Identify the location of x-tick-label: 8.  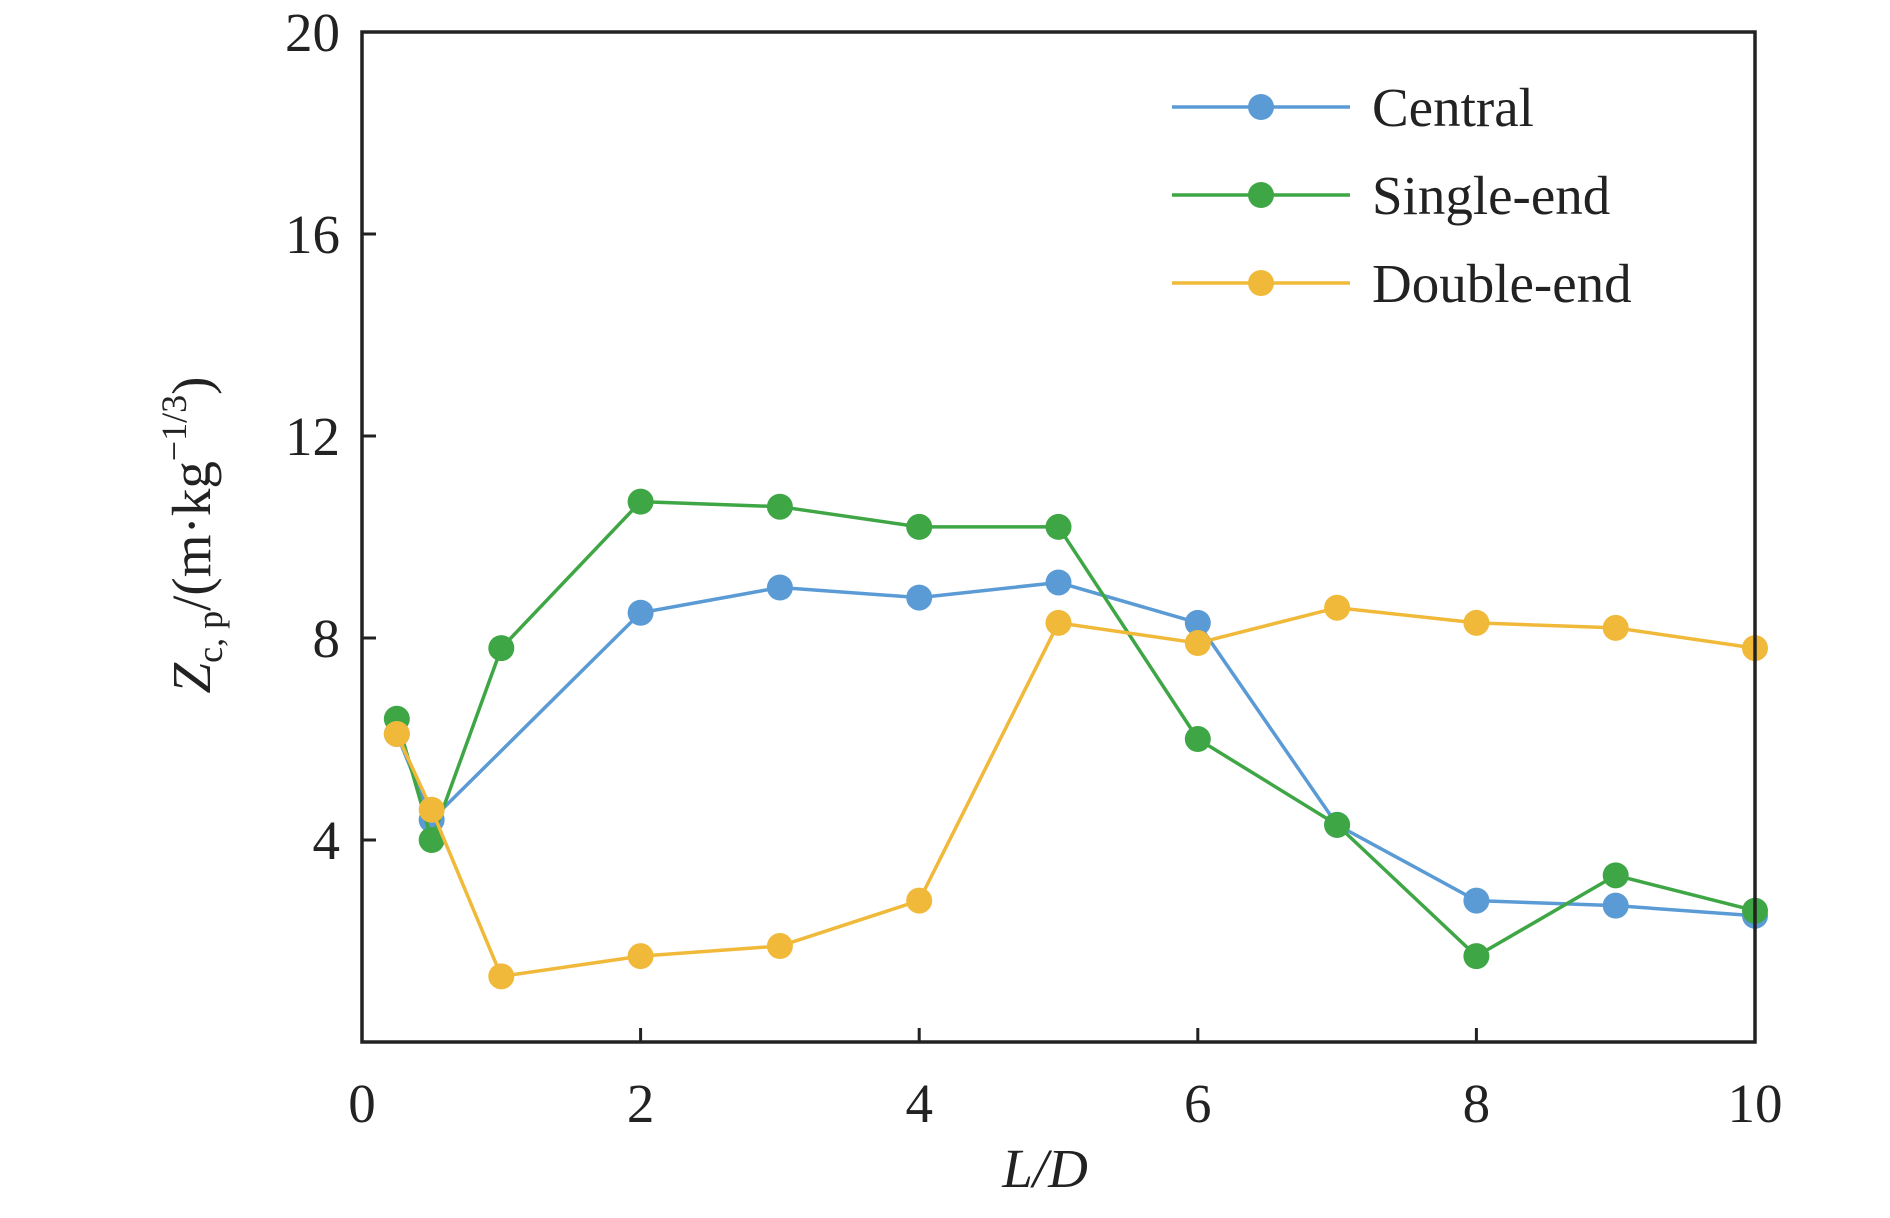
(1477, 1103).